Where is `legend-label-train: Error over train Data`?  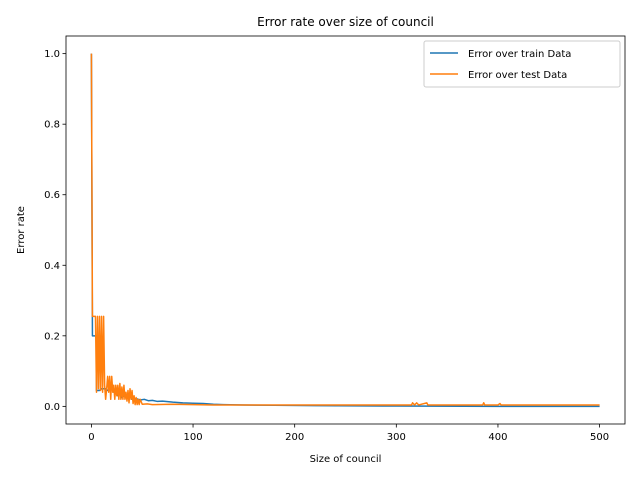 legend-label-train: Error over train Data is located at coordinates (519, 54).